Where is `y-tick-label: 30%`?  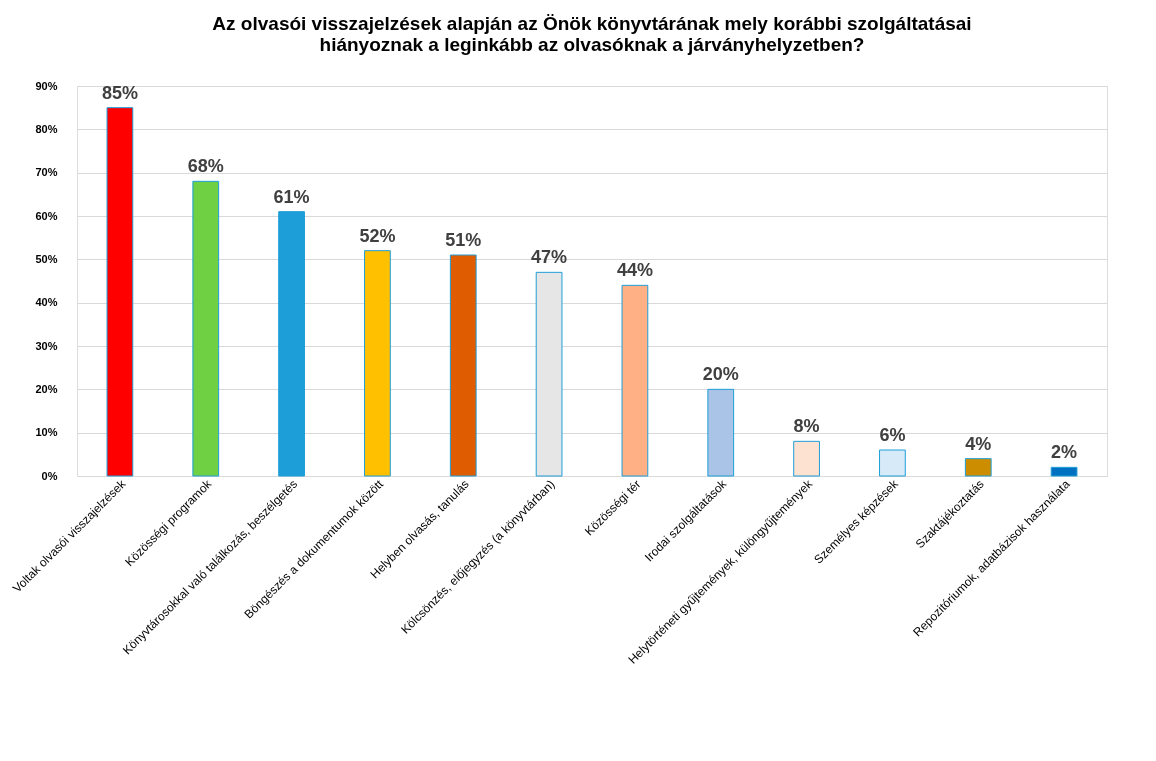
y-tick-label: 30% is located at coordinates (46, 345).